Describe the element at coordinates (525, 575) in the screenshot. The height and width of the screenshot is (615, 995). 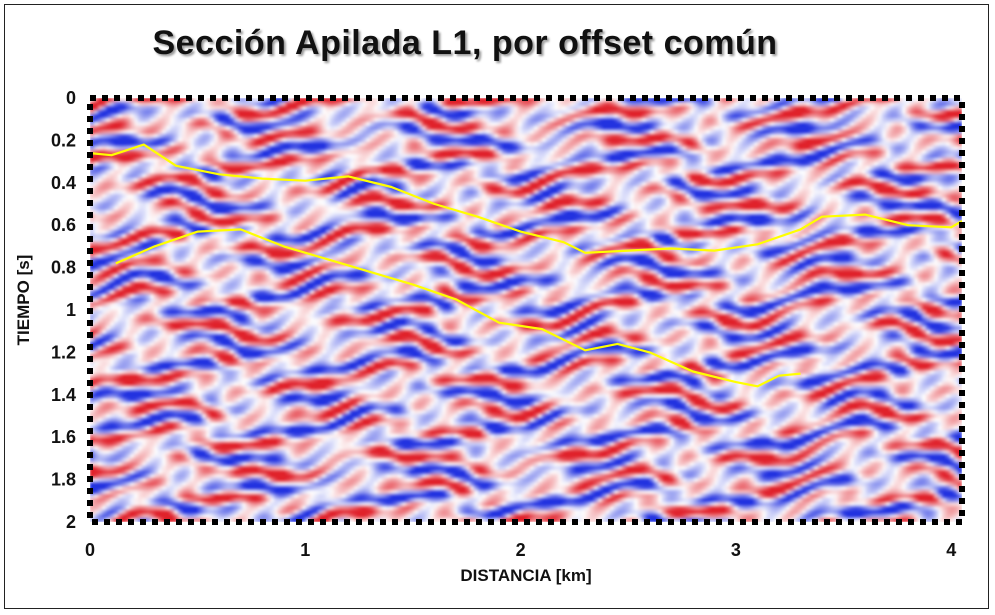
I see `x-axis-label: DISTANCIA [km]` at that location.